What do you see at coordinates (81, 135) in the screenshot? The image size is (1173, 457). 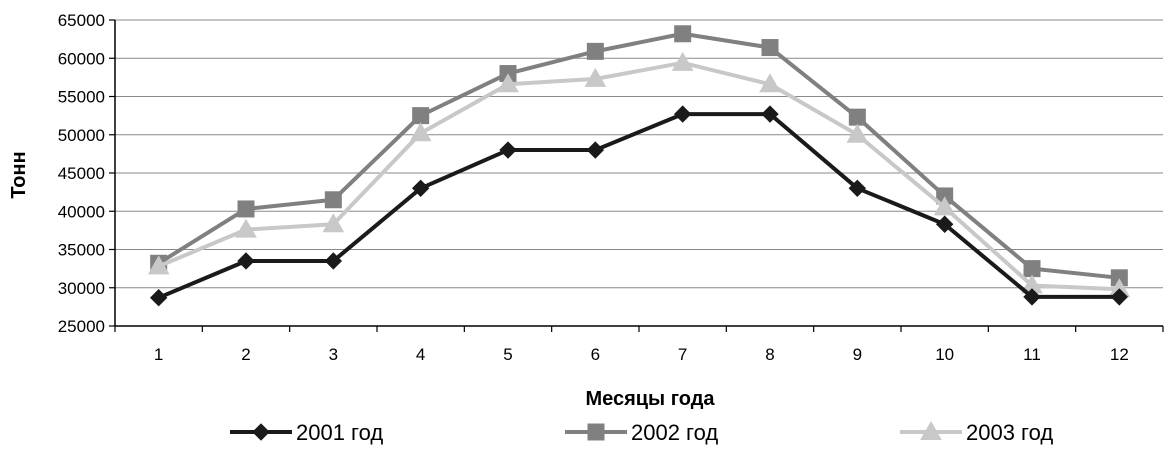 I see `y-tick-label: 50000` at bounding box center [81, 135].